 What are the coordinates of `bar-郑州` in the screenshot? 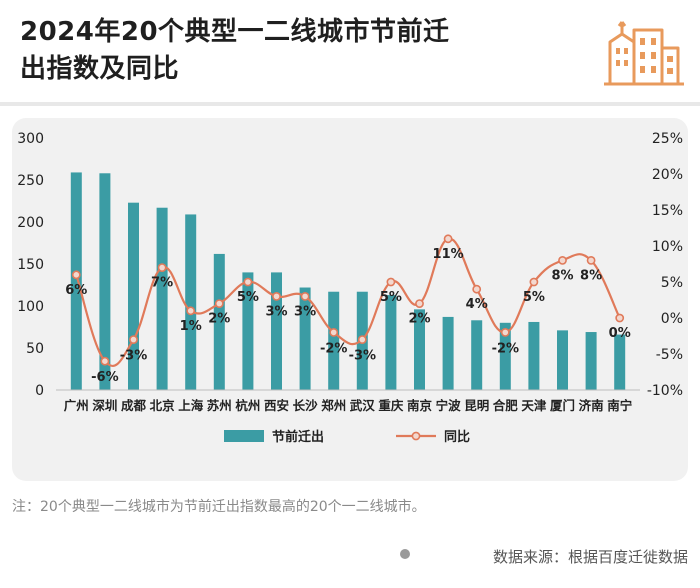 It's located at (334, 340).